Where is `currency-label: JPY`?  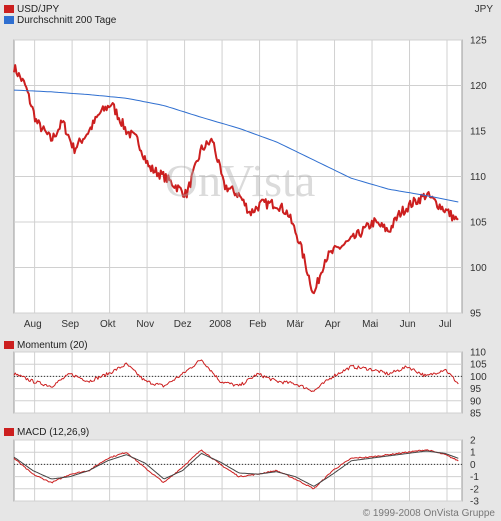 currency-label: JPY is located at coordinates (483, 9).